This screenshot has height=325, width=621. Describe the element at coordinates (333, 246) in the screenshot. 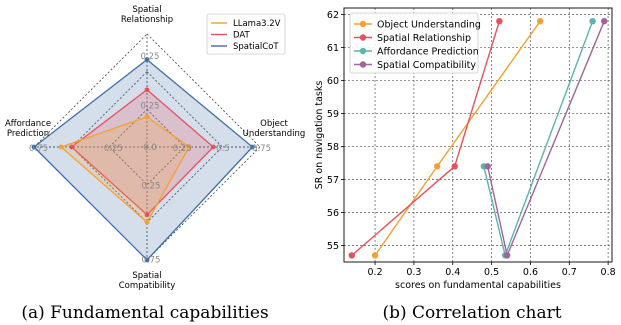

I see `y-tick-label-0: 55` at that location.